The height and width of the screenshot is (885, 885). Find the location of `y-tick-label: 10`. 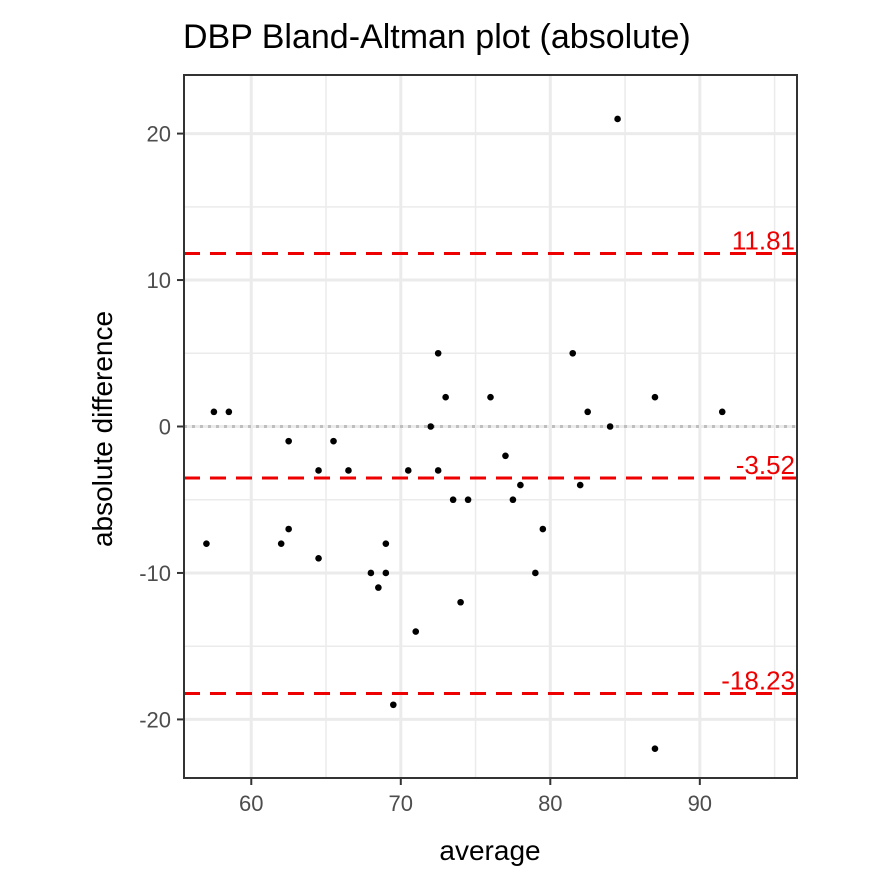

y-tick-label: 10 is located at coordinates (159, 280).